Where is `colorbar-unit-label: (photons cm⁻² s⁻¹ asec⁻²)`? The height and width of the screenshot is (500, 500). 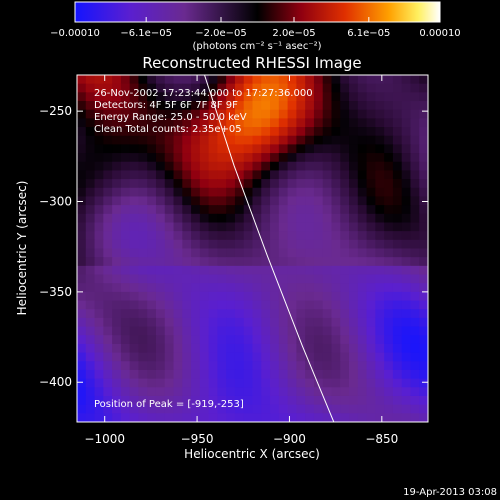 colorbar-unit-label: (photons cm⁻² s⁻¹ asec⁻²) is located at coordinates (256, 46).